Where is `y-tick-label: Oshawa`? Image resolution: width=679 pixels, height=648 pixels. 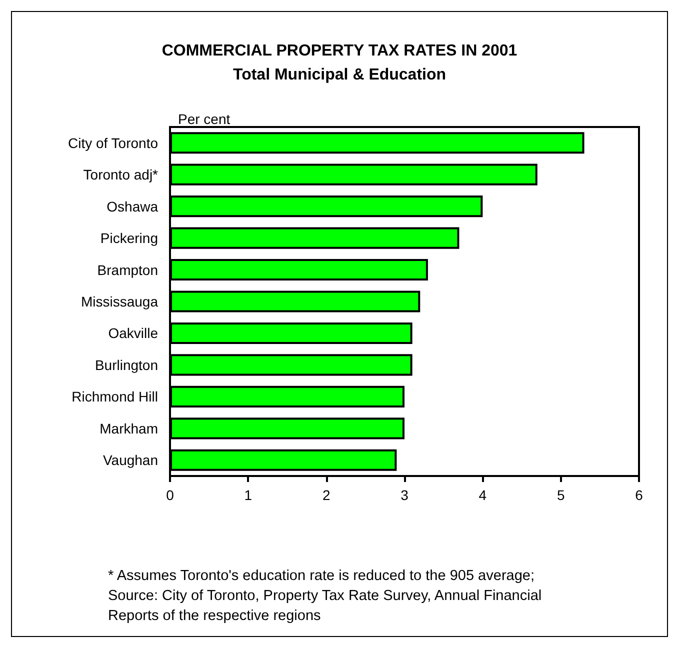 y-tick-label: Oshawa is located at coordinates (132, 206).